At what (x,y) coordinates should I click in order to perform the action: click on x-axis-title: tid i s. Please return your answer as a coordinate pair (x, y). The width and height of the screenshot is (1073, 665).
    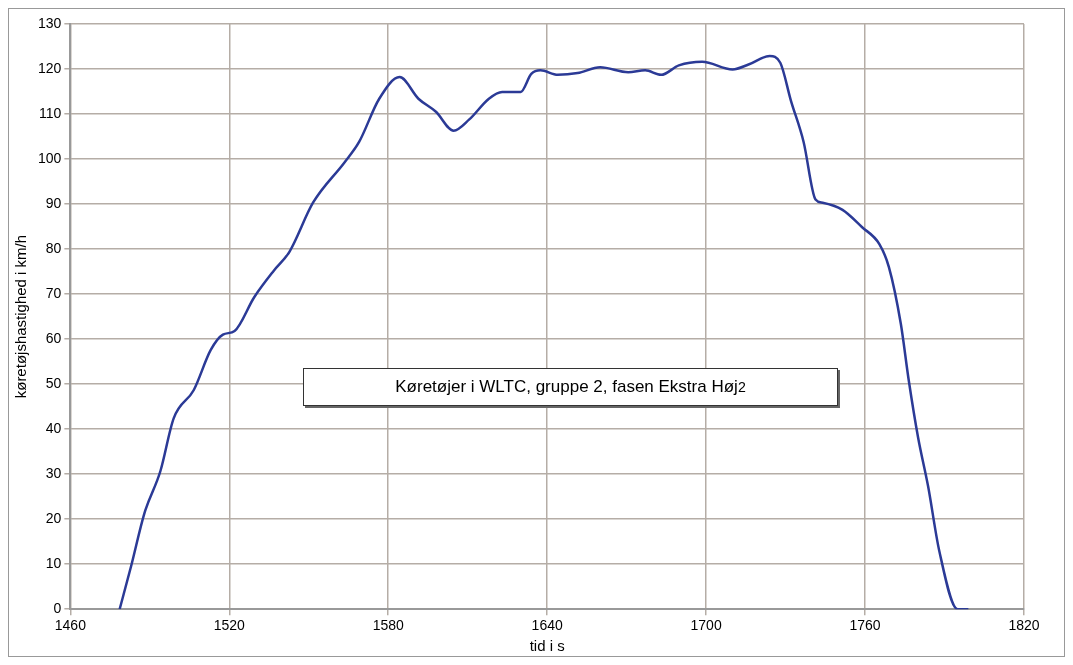
    Looking at the image, I should click on (547, 646).